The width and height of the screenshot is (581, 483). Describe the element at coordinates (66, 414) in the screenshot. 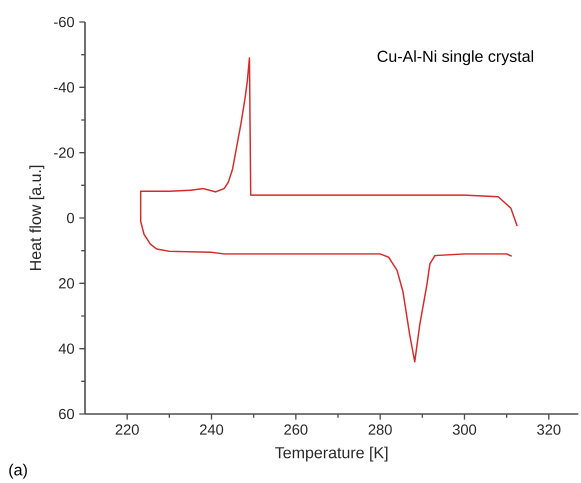

I see `y-tick-label: 60` at that location.